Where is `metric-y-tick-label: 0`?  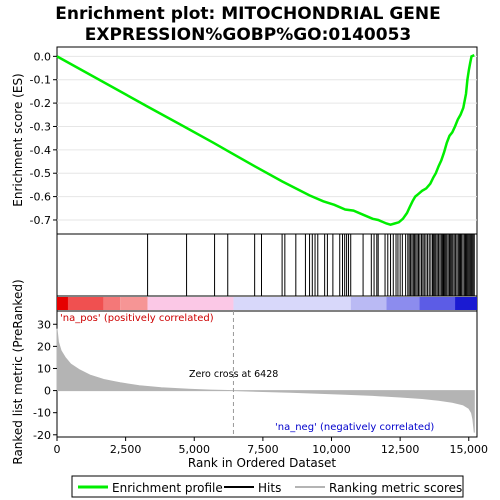
metric-y-tick-label: 0 is located at coordinates (47, 391).